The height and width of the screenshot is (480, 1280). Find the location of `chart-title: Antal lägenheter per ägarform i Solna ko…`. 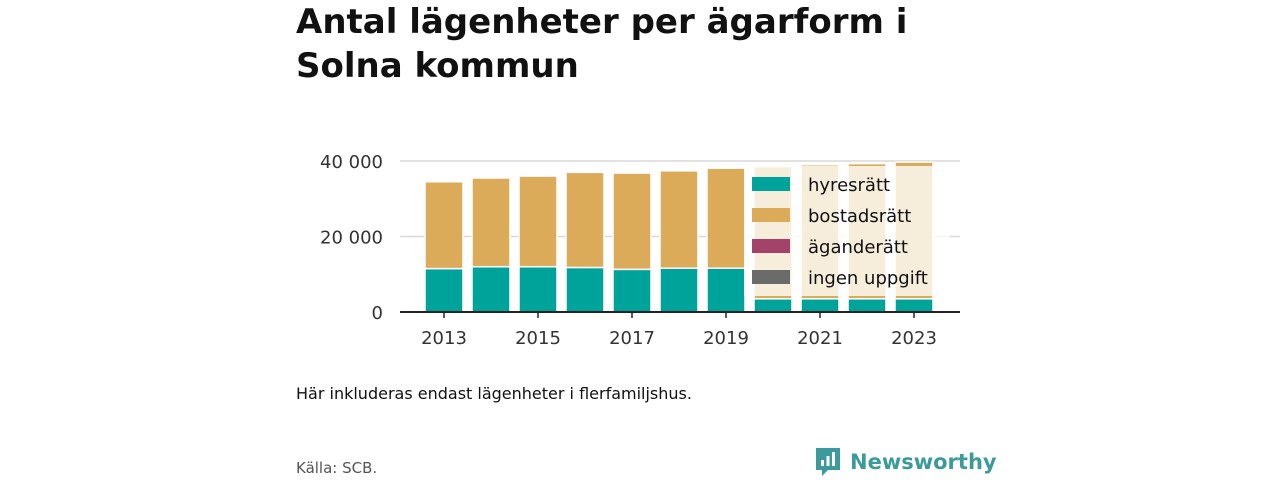

chart-title: Antal lägenheter per ägarform i Solna ko… is located at coordinates (602, 44).